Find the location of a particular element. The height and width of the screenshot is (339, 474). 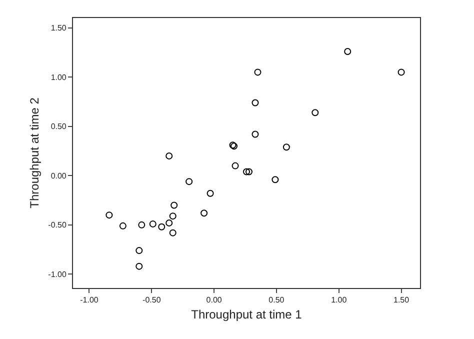

x-tick-label: 0.00 is located at coordinates (214, 300).